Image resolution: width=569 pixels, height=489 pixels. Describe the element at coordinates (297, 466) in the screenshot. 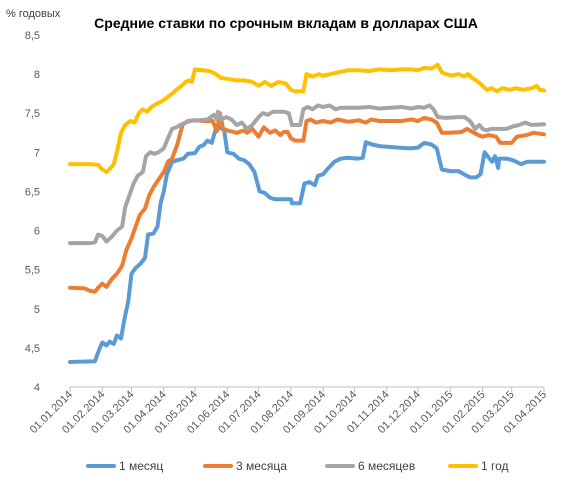

I see `legend: 1 месяц 3 месяца 6 месяцев 1 год` at that location.